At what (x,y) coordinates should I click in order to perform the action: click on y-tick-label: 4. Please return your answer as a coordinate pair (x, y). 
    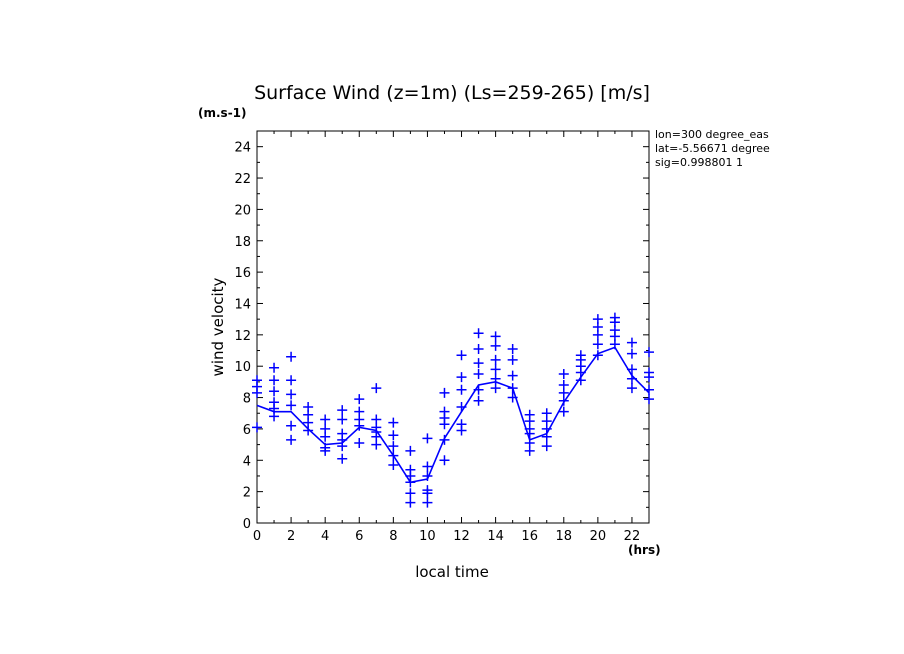
    Looking at the image, I should click on (247, 461).